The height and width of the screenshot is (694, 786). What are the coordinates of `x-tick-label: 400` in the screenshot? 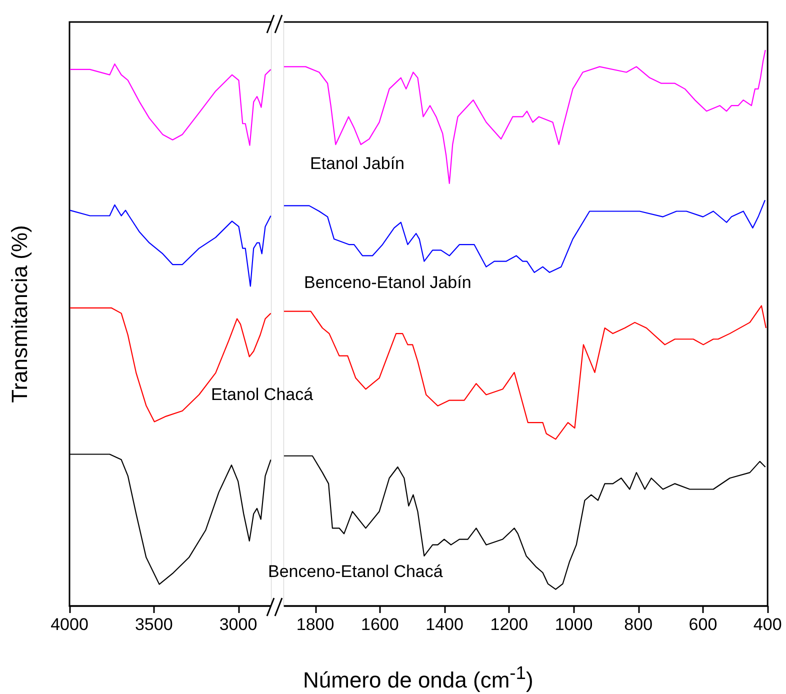 It's located at (767, 624).